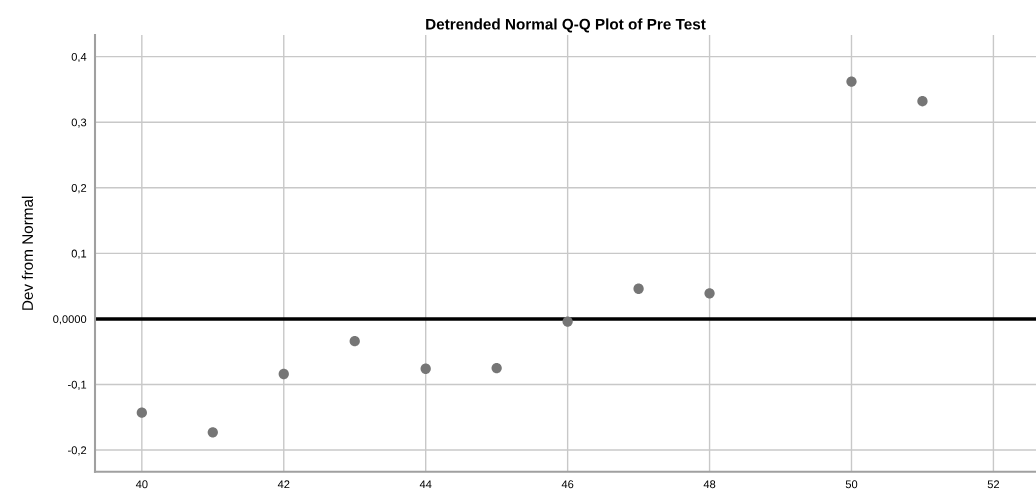 The height and width of the screenshot is (494, 1036). Describe the element at coordinates (79, 57) in the screenshot. I see `y-tick-label: 0,4` at that location.